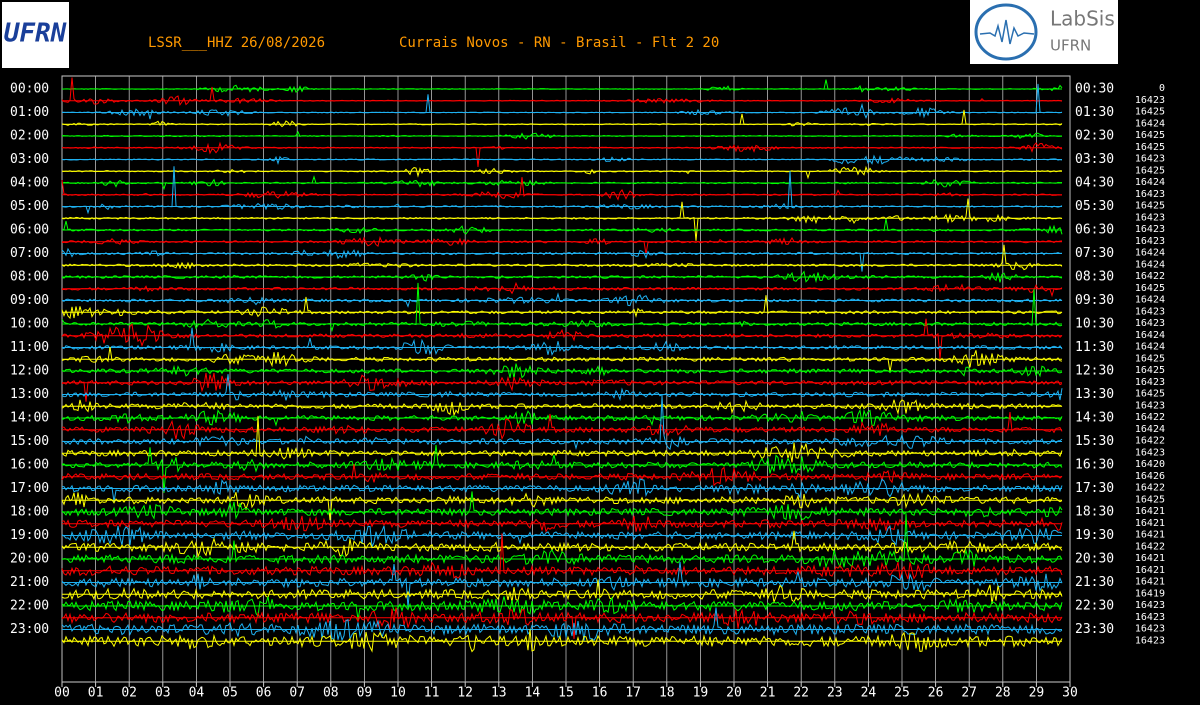 This screenshot has width=1200, height=705. What do you see at coordinates (29, 136) in the screenshot?
I see `time-label-left: 02:00` at bounding box center [29, 136].